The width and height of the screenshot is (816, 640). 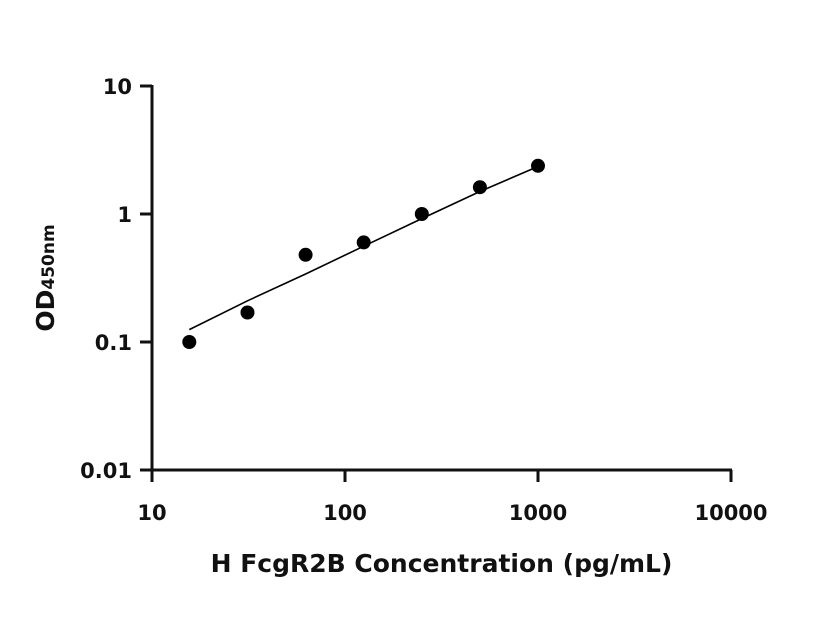 What do you see at coordinates (442, 563) in the screenshot?
I see `x-axis-title: H FcgR2B Concentration (pg/mL)` at bounding box center [442, 563].